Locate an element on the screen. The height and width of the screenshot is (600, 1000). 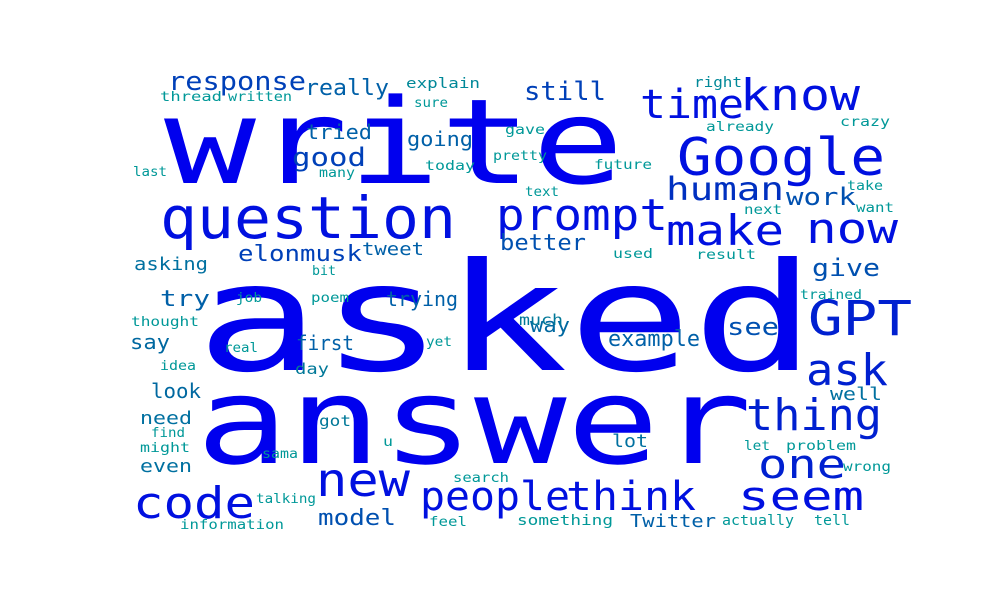
word-now: now is located at coordinates (852, 228).